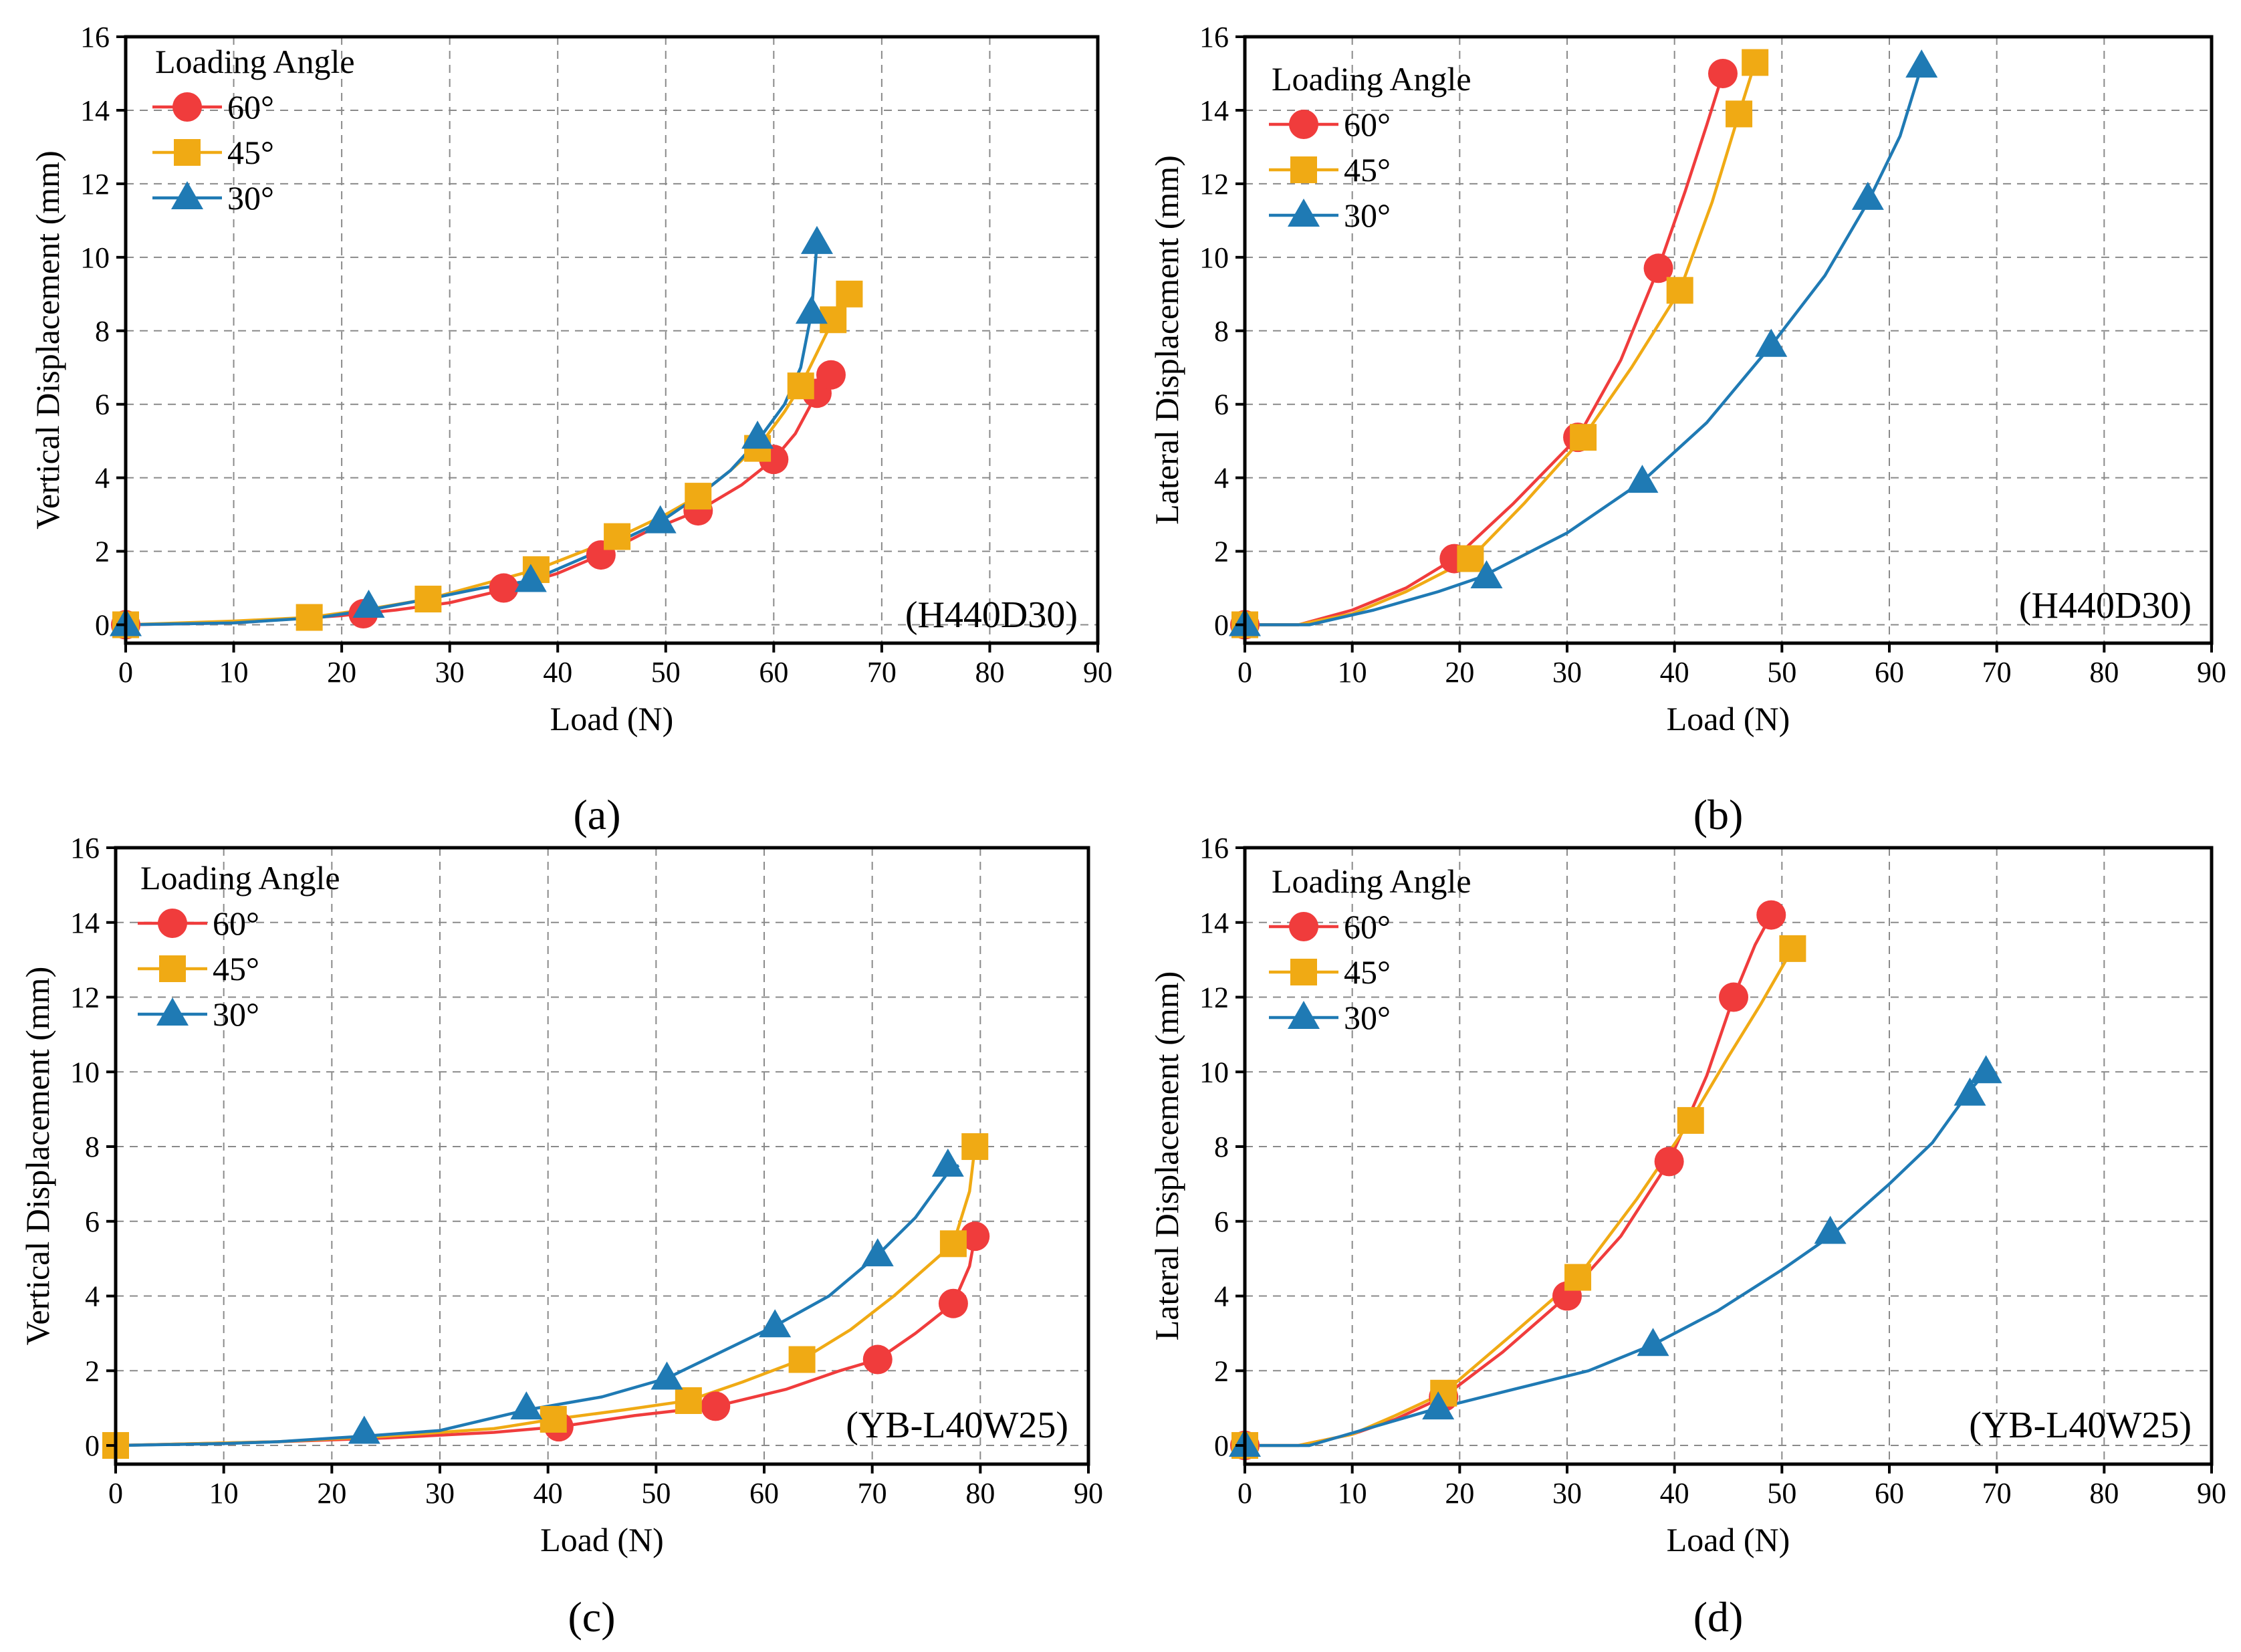 The image size is (2241, 1652). I want to click on x-tick-label: 50, so click(1781, 1493).